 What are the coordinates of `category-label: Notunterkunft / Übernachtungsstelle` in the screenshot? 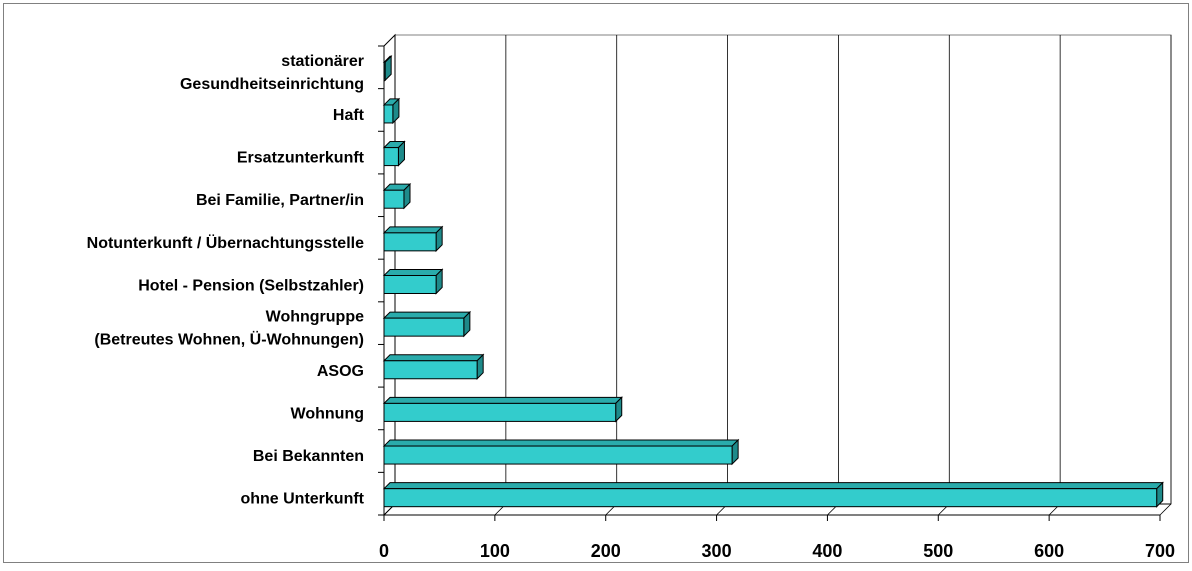 It's located at (225, 242).